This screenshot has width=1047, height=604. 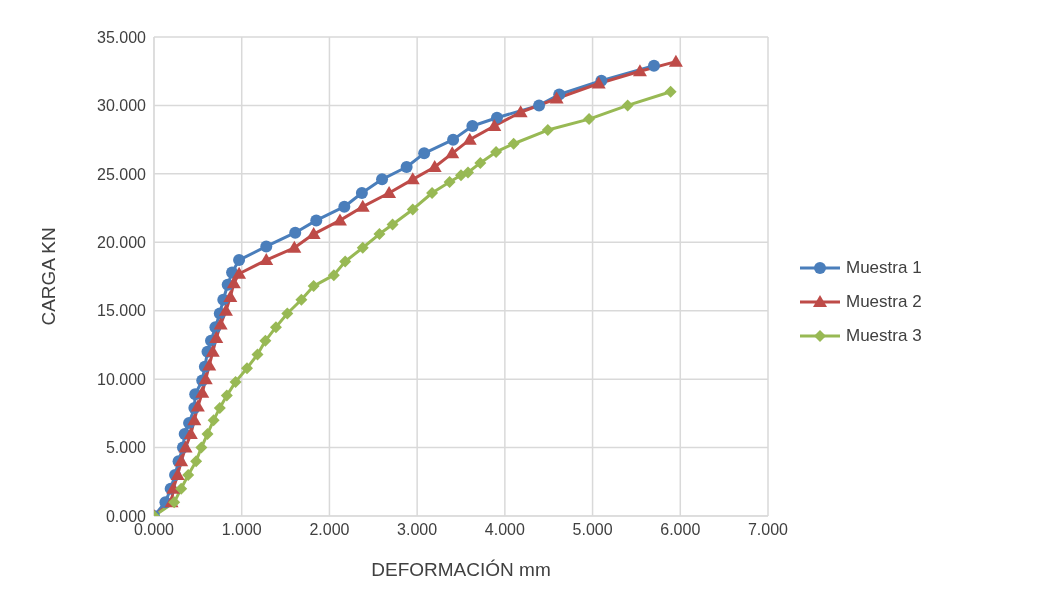 What do you see at coordinates (122, 37) in the screenshot?
I see `y-tick-label: 35.000` at bounding box center [122, 37].